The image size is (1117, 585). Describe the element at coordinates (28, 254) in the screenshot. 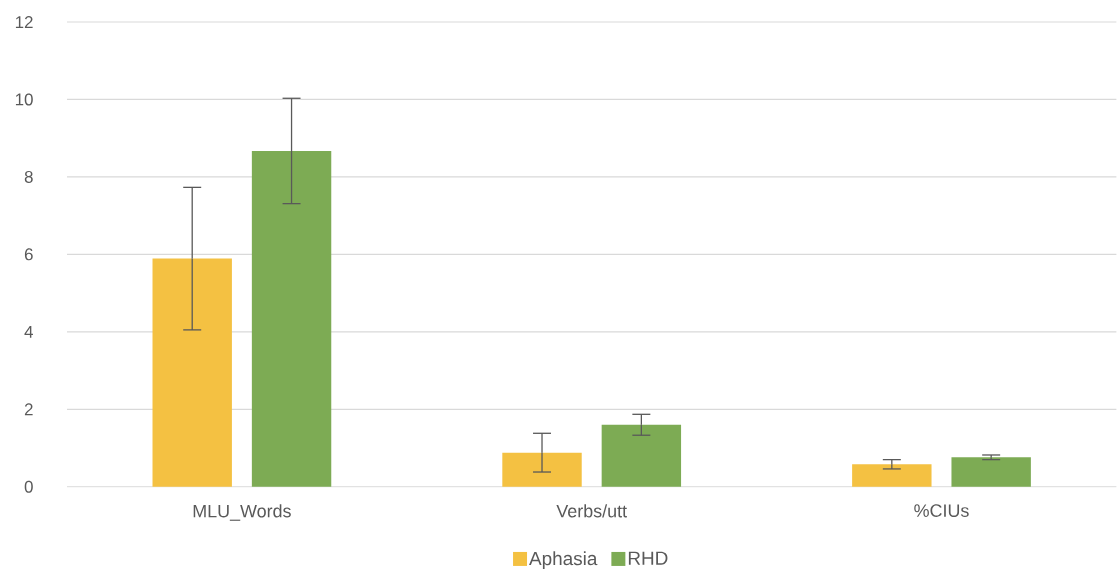

I see `y-tick-label: 6` at that location.